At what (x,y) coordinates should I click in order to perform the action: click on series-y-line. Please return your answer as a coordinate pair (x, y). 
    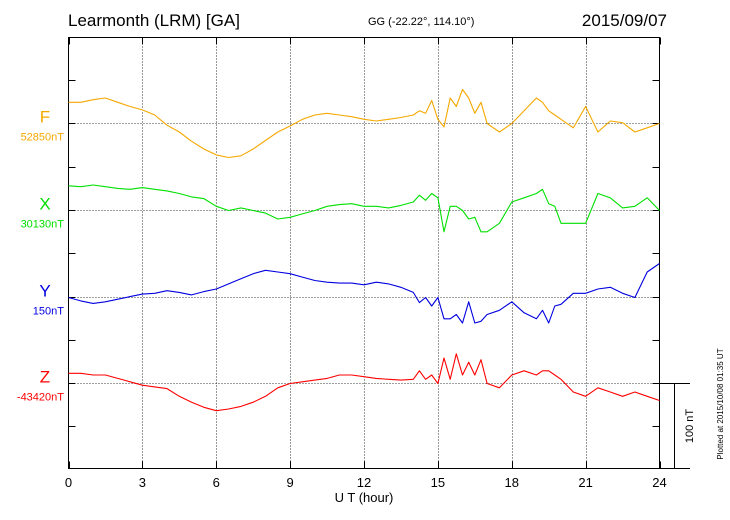
    Looking at the image, I should click on (364, 293).